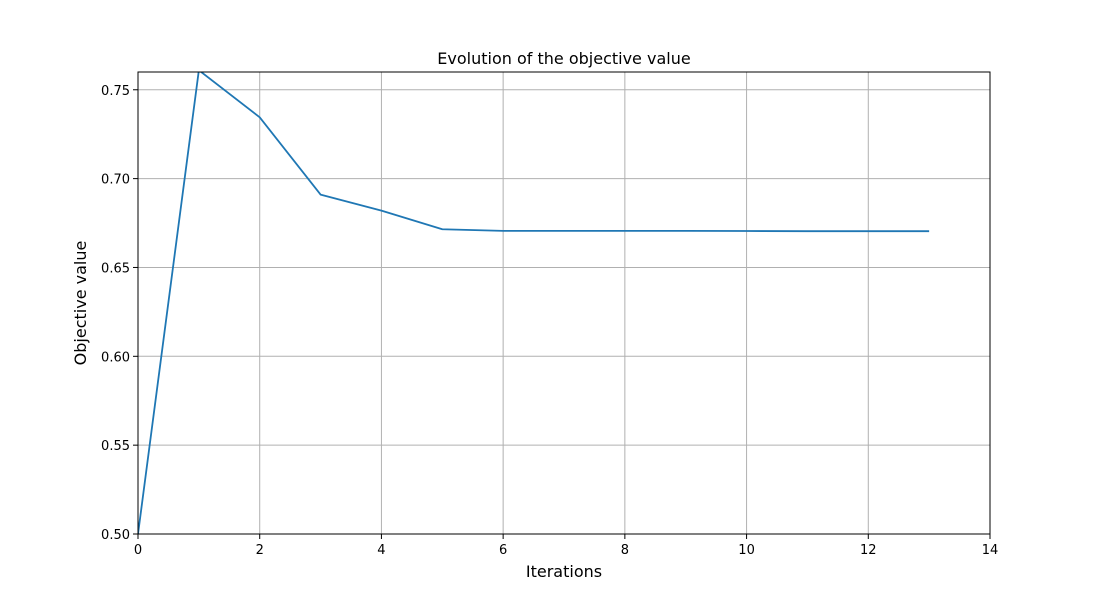 The image size is (1100, 600). Describe the element at coordinates (115, 357) in the screenshot. I see `y-tick-label: 0.60` at that location.